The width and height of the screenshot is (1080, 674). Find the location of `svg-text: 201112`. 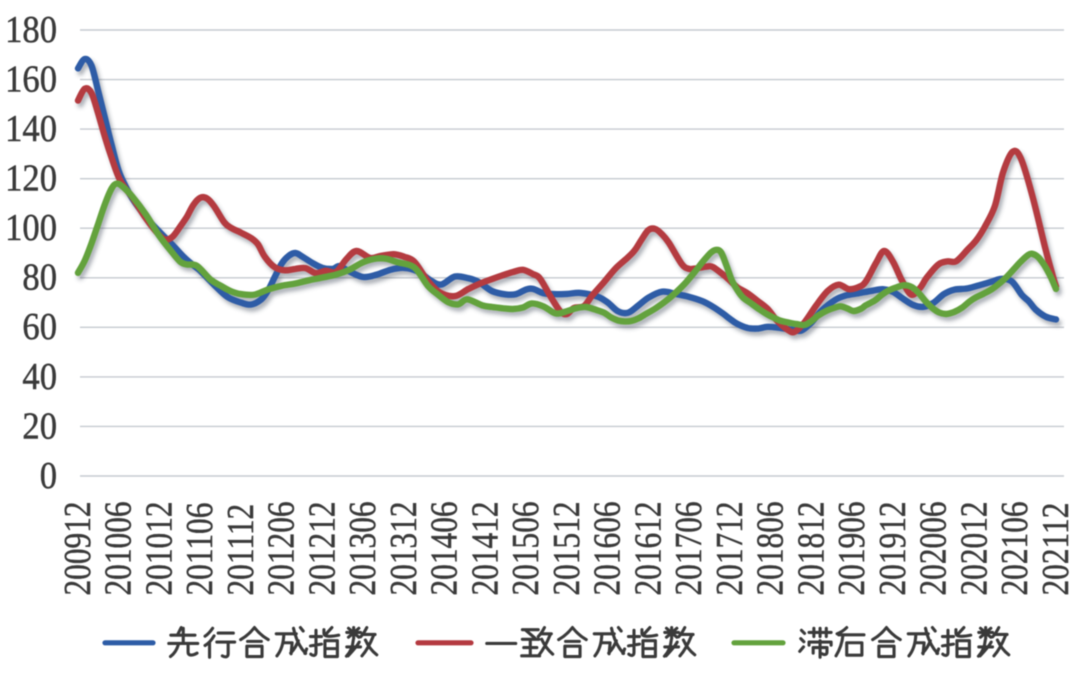

svg-text: 201112 is located at coordinates (240, 550).